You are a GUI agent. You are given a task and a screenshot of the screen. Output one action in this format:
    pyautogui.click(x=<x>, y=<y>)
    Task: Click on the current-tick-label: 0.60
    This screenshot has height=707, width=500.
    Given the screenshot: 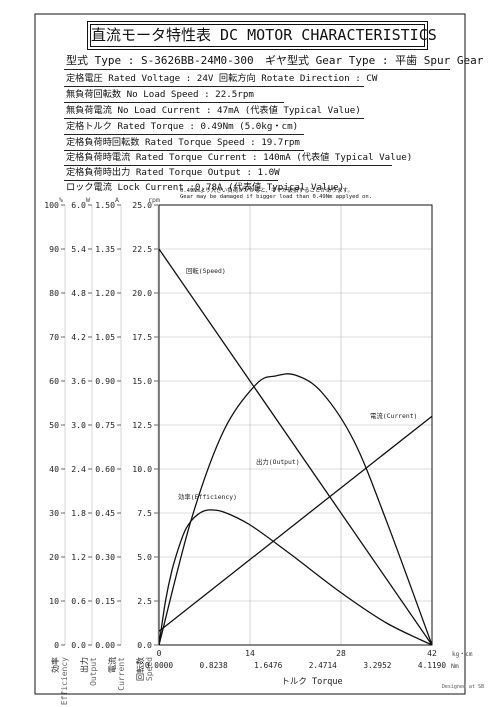 What is the action you would take?
    pyautogui.click(x=105, y=469)
    